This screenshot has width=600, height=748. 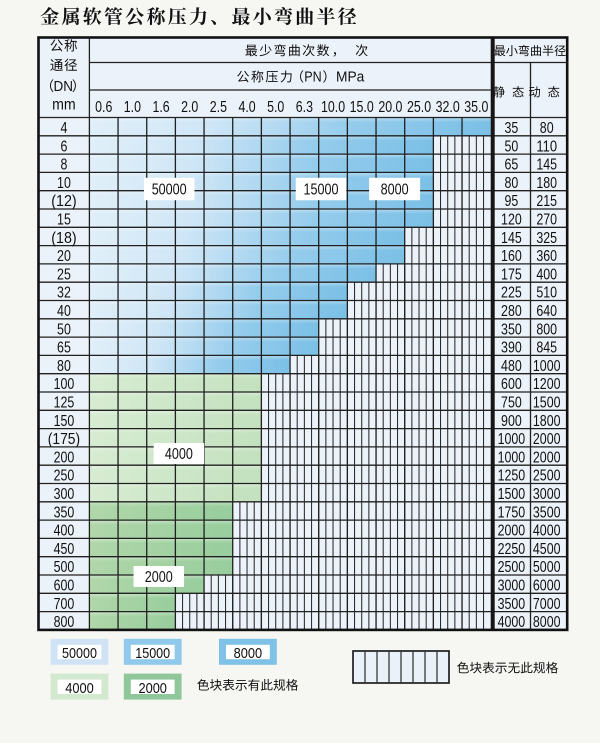 What do you see at coordinates (64, 494) in the screenshot?
I see `svg-text: 300` at bounding box center [64, 494].